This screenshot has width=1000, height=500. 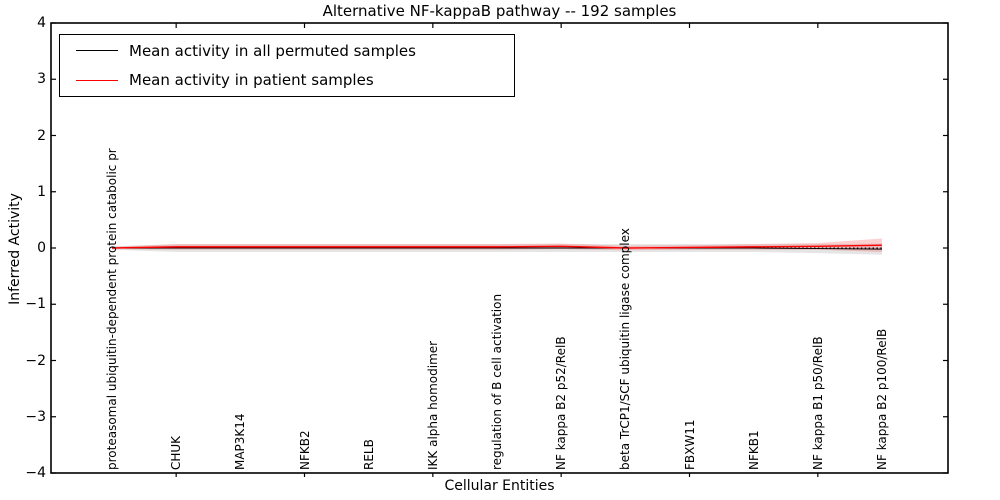 I want to click on y-tick-label: 4, so click(x=41, y=23).